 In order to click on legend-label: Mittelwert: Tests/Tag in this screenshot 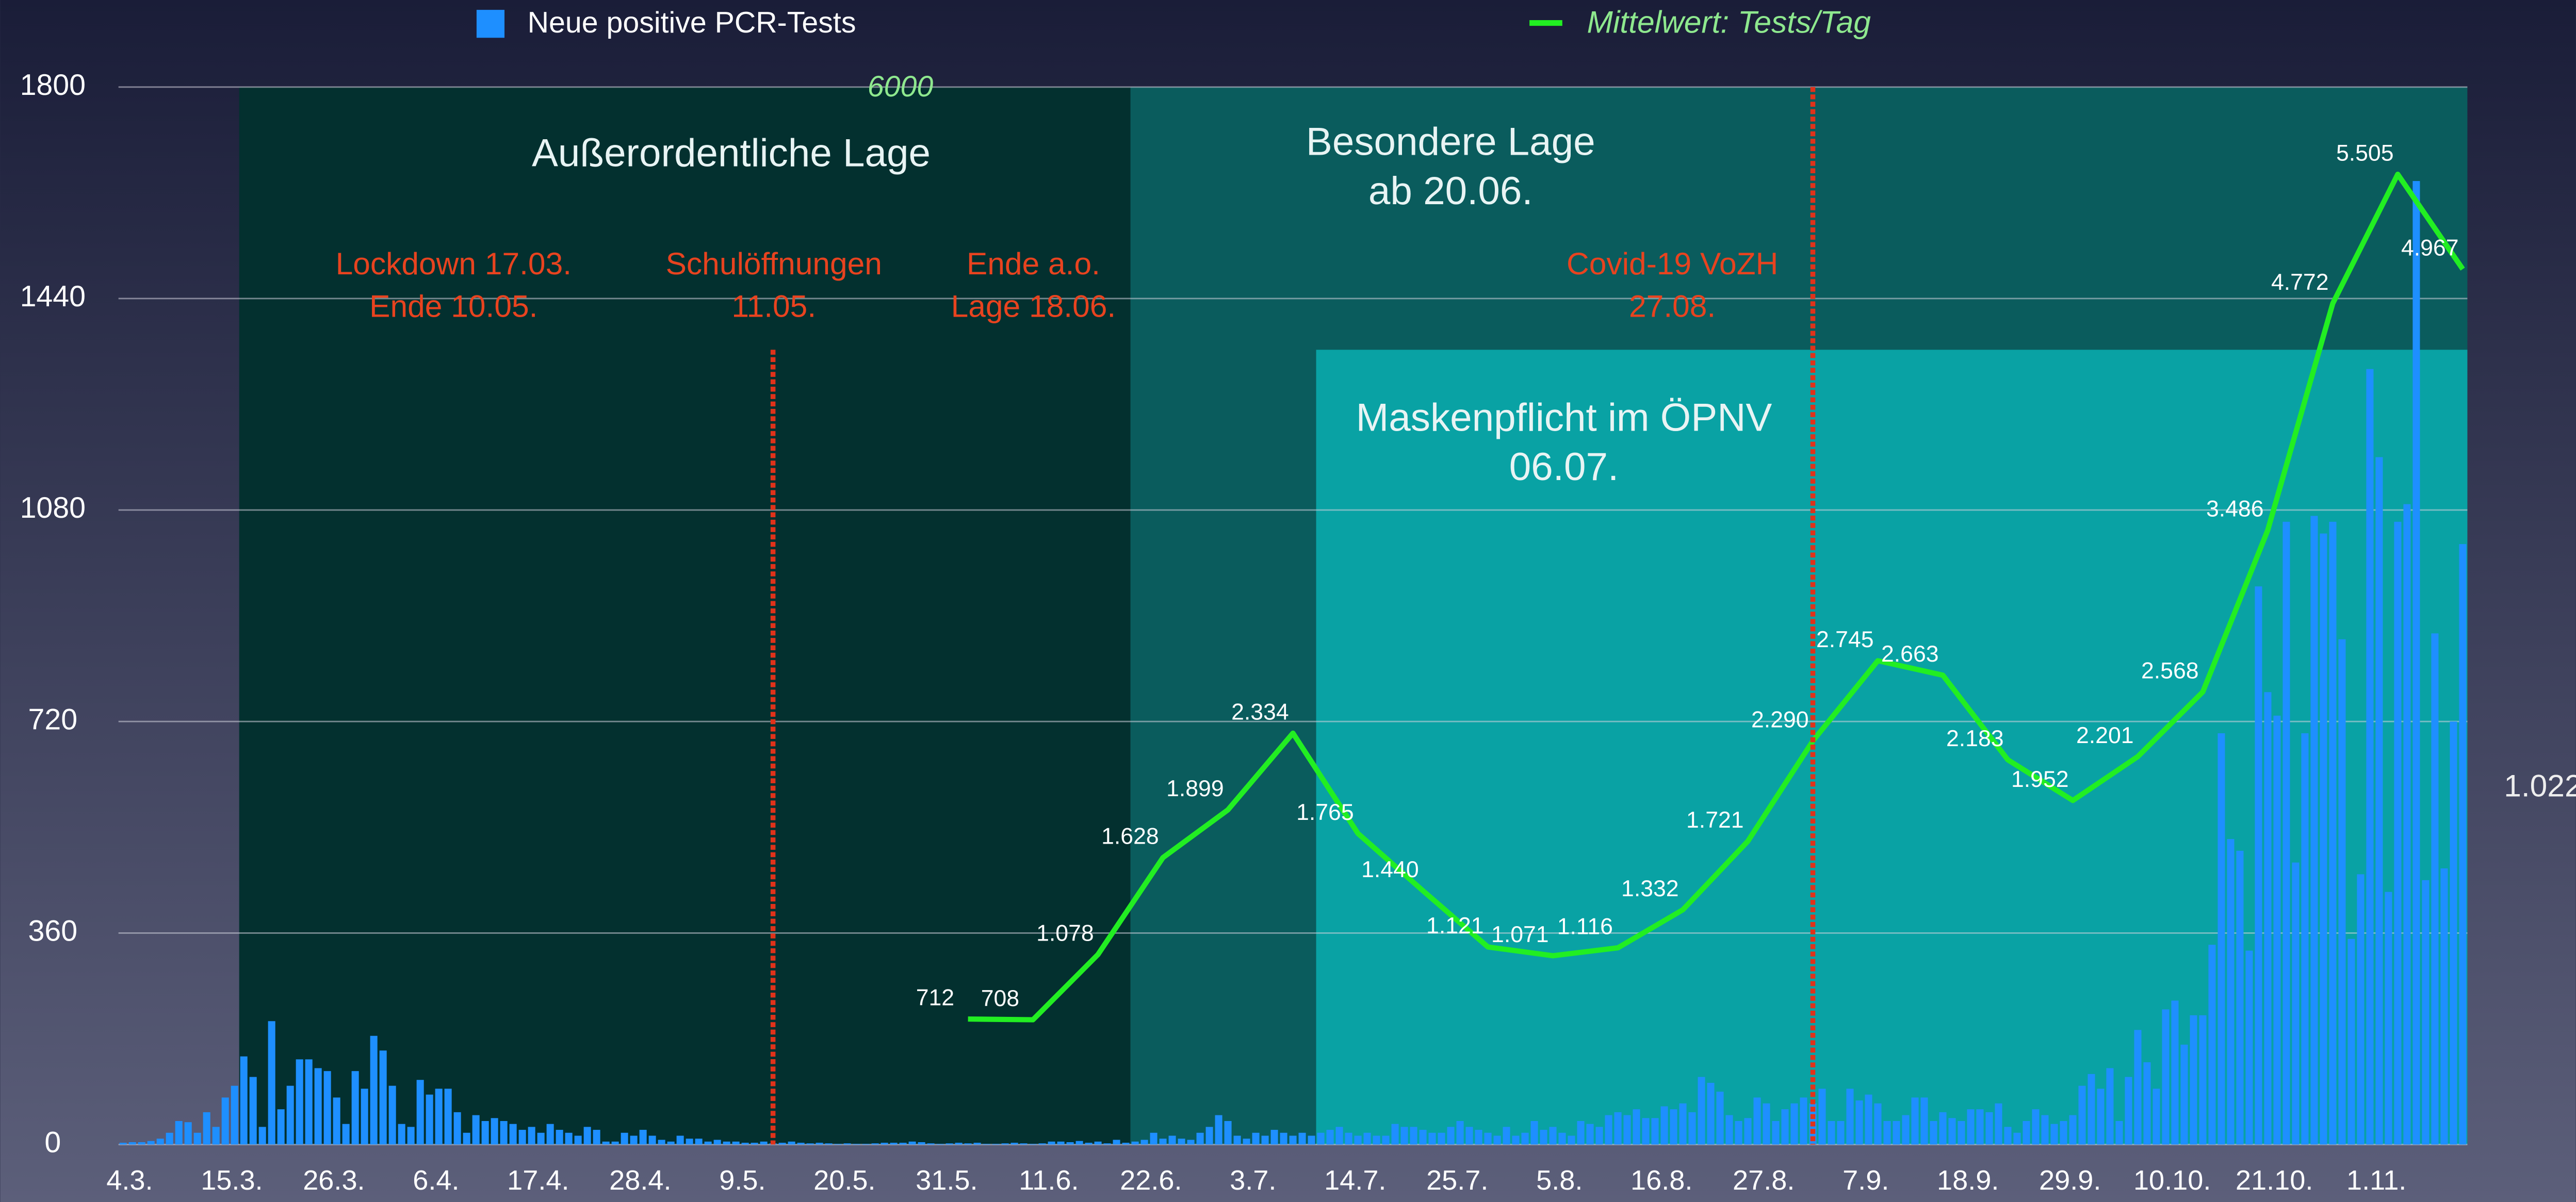, I will do `click(1729, 22)`.